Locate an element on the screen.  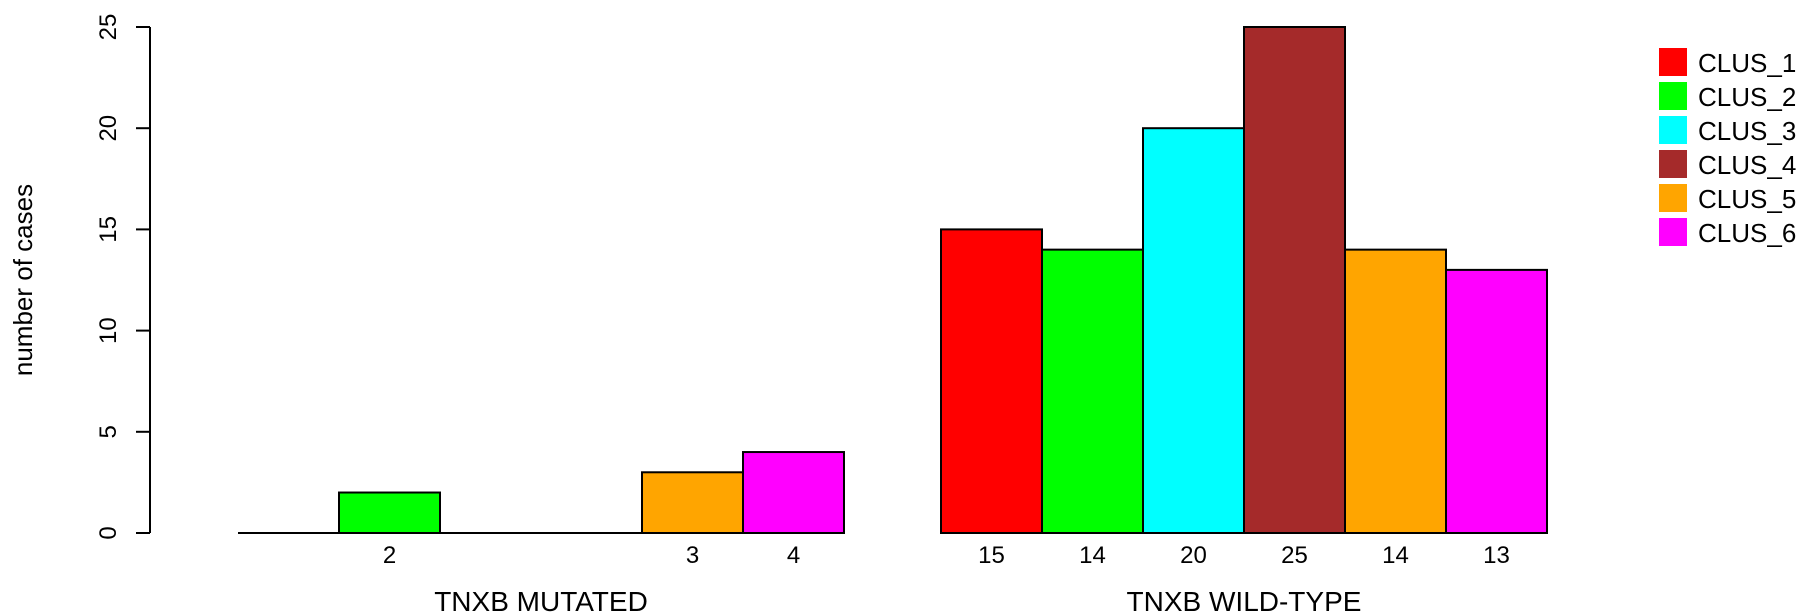
legend-label: CLUS_3 is located at coordinates (1747, 131).